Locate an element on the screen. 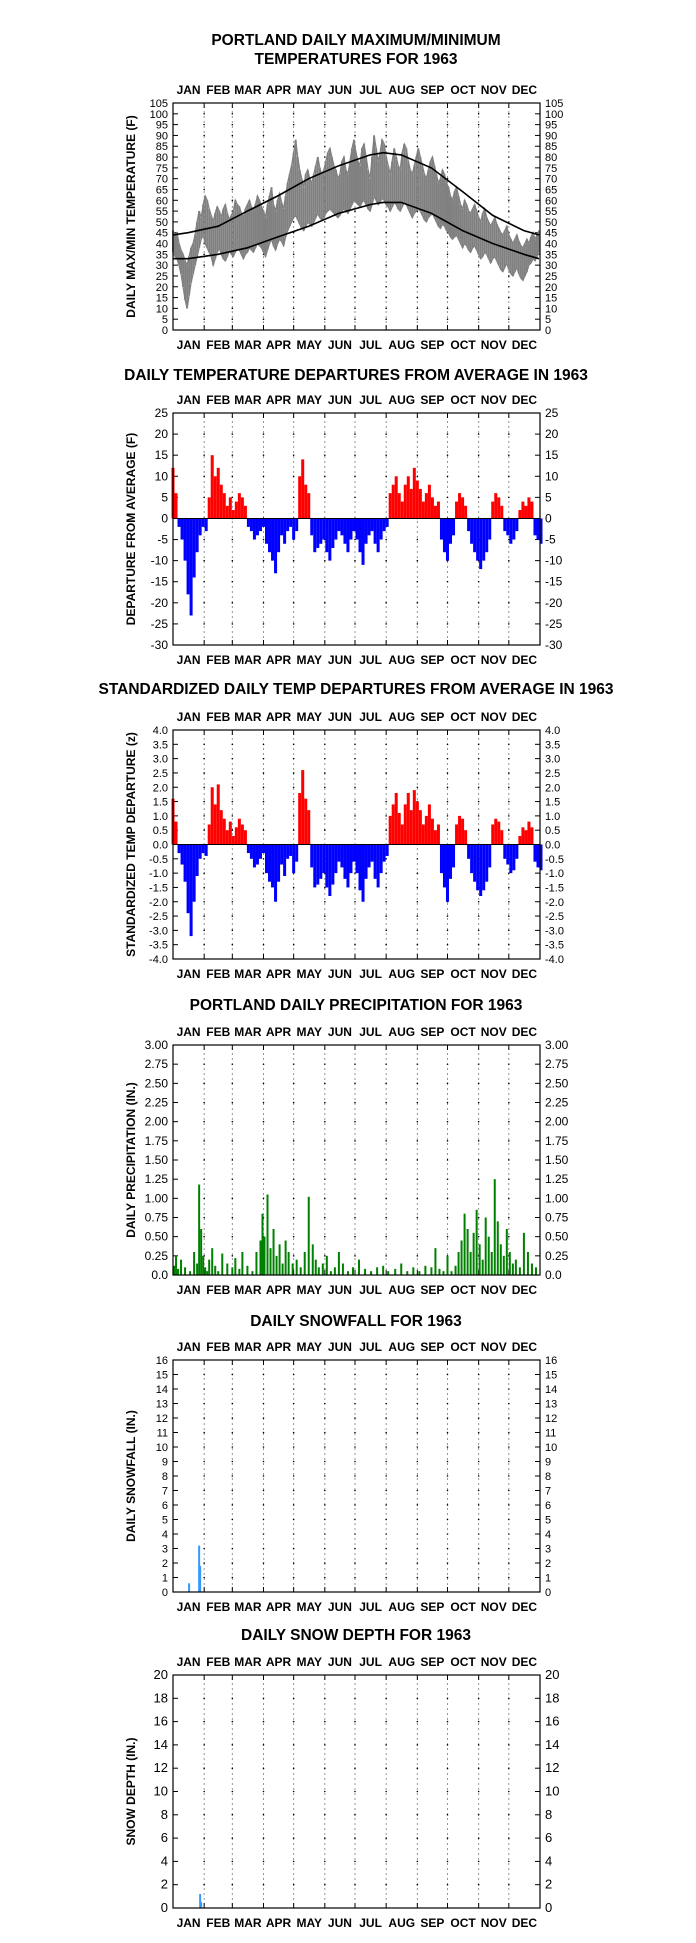  month-label-bottom: NOV is located at coordinates (494, 345).